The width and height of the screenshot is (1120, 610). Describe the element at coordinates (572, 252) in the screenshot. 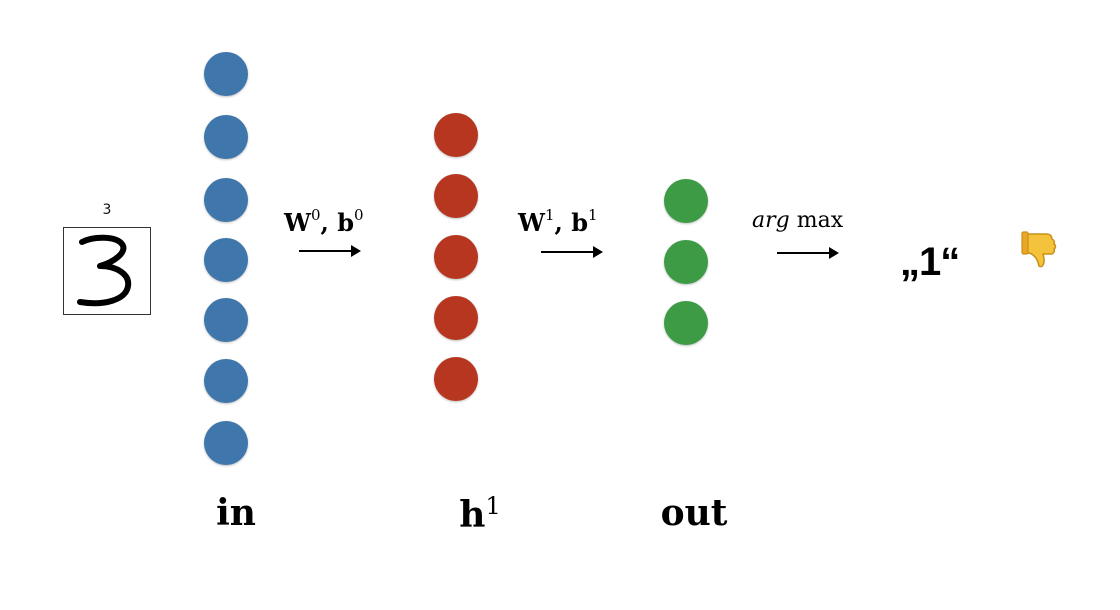

I see `arrow-hidden-to-out` at that location.